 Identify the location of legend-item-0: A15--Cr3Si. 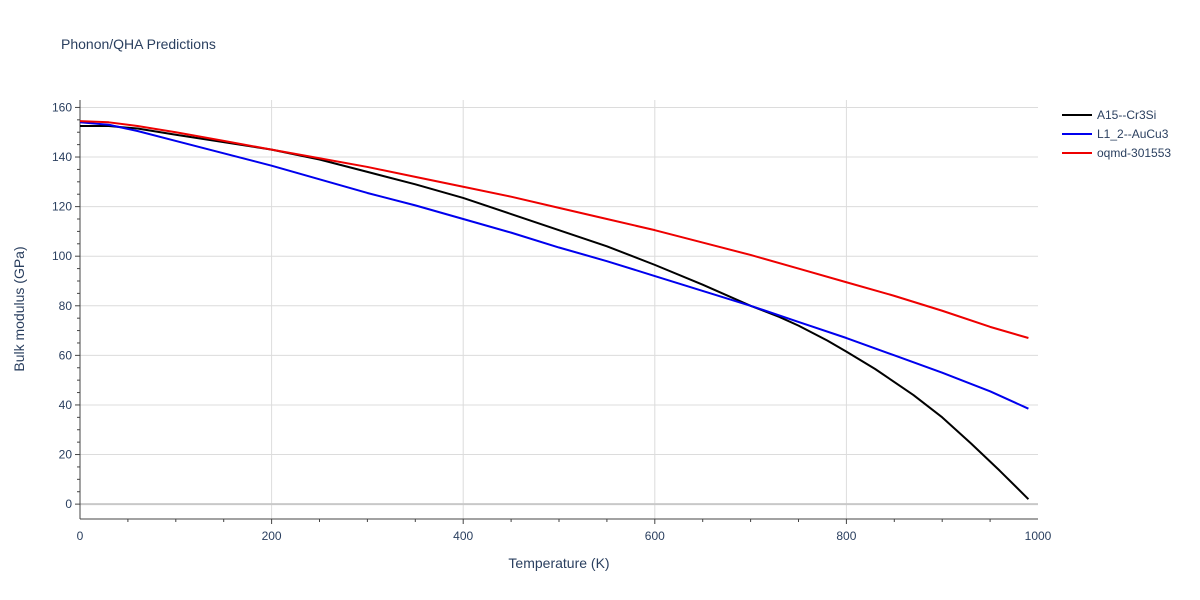
(1109, 115).